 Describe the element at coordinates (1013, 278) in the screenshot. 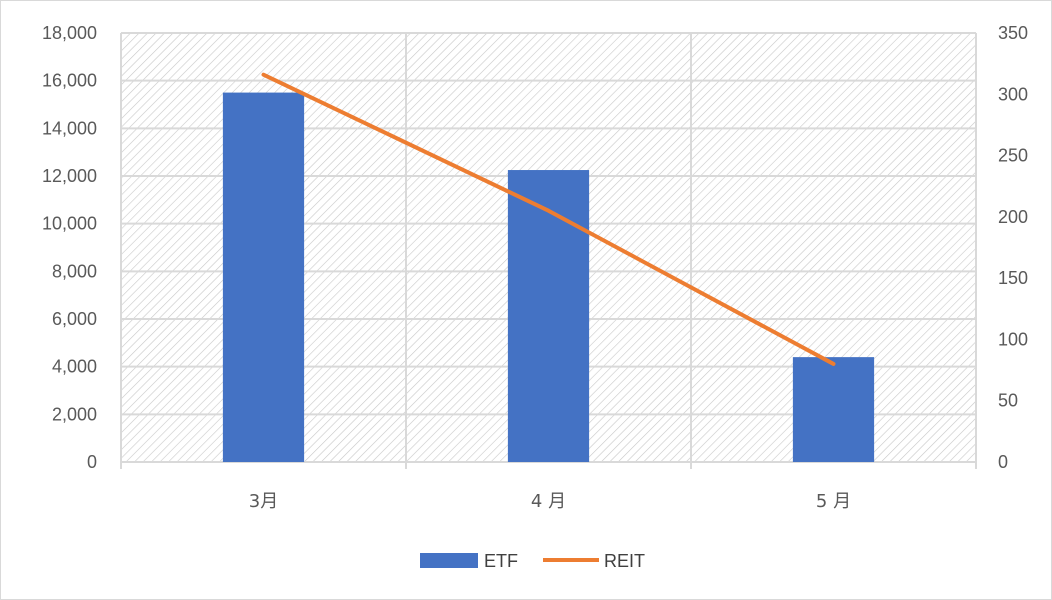

I see `right-tick-label: 150` at that location.